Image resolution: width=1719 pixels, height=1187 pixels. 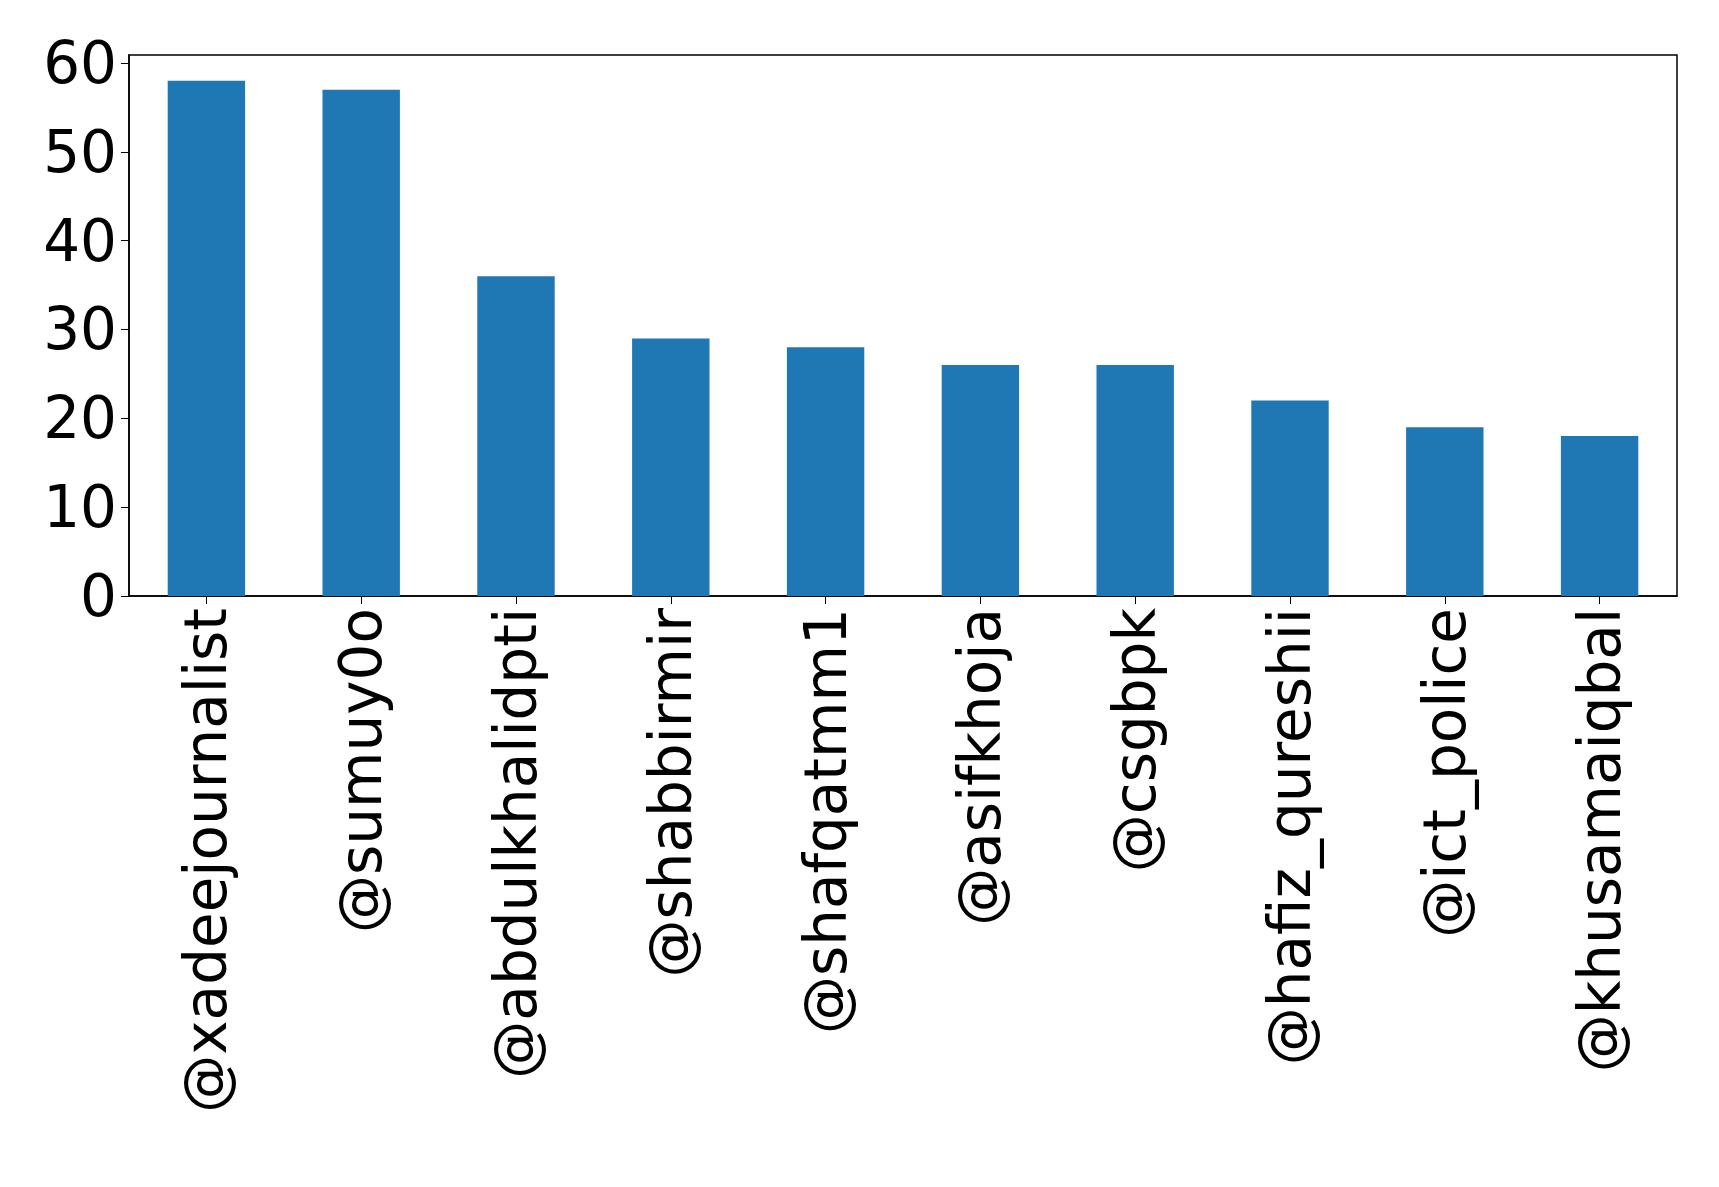 What do you see at coordinates (80, 63) in the screenshot?
I see `y-tick-label: 60` at bounding box center [80, 63].